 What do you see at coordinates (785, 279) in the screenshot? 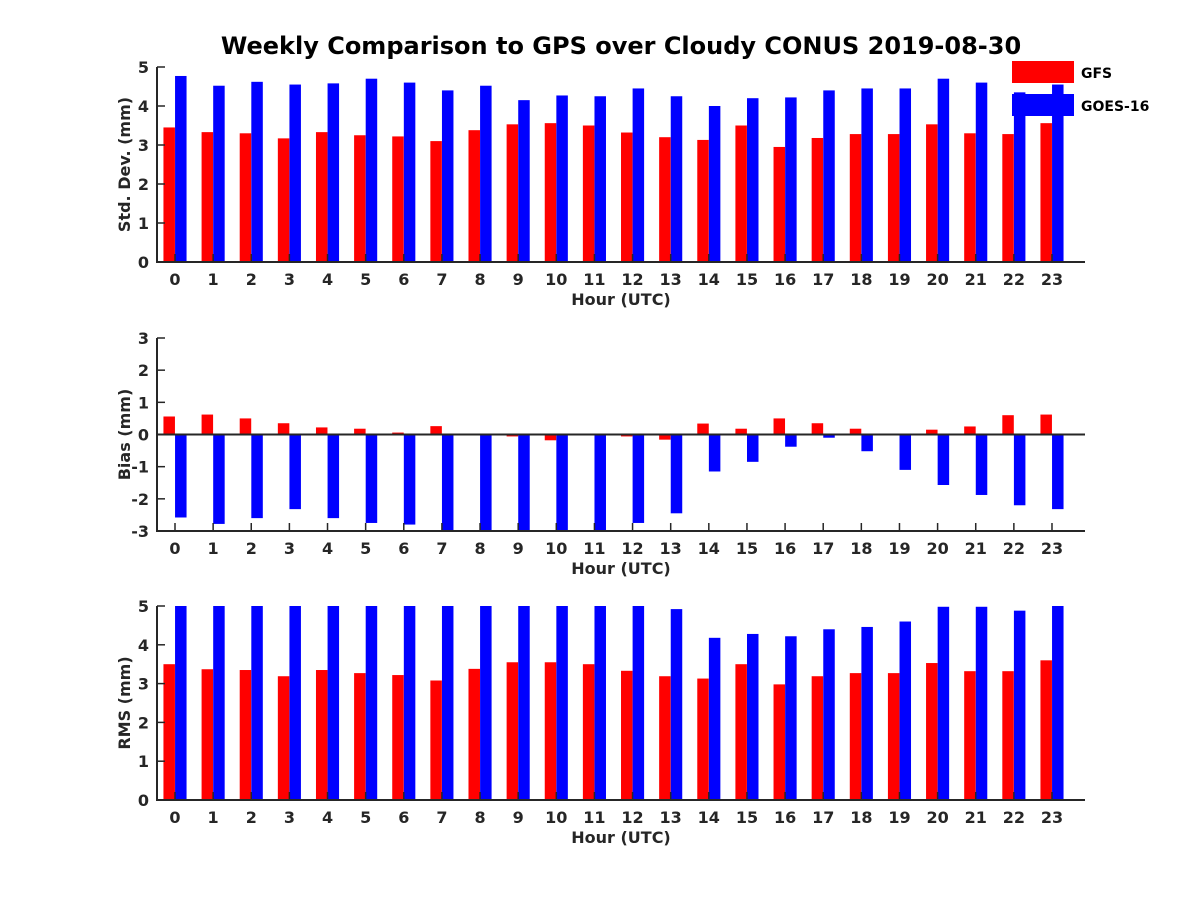
I see `x-tick-label: 16` at bounding box center [785, 279].